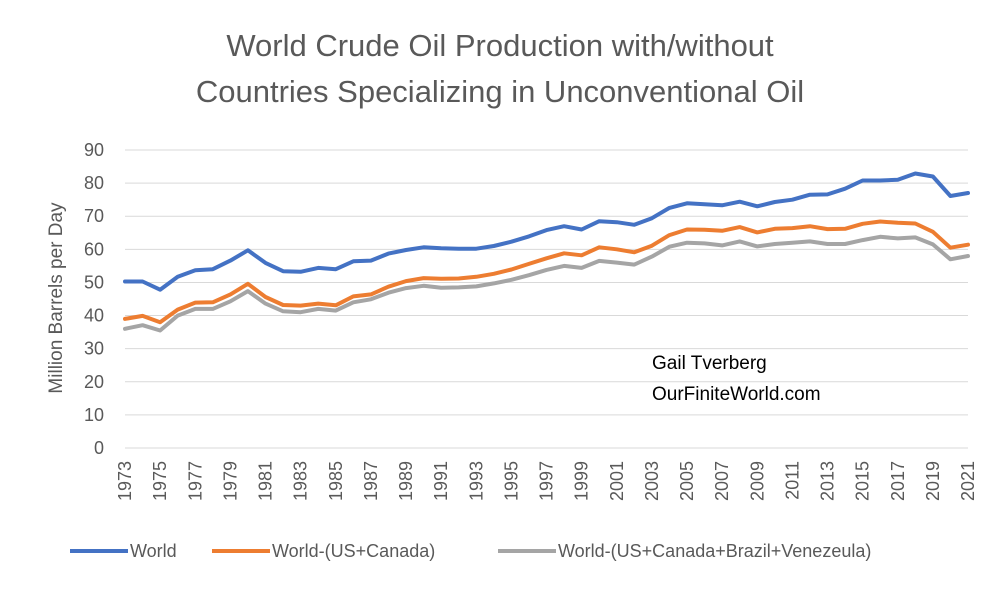 The image size is (1000, 595). What do you see at coordinates (406, 481) in the screenshot?
I see `x-tick-label: 1989` at bounding box center [406, 481].